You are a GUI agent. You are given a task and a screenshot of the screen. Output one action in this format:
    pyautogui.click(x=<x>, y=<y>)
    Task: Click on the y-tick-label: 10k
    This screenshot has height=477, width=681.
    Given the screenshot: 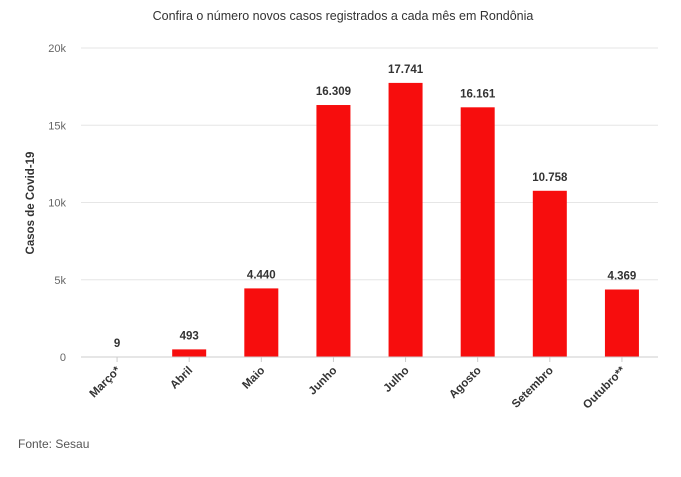 What is the action you would take?
    pyautogui.click(x=57, y=204)
    